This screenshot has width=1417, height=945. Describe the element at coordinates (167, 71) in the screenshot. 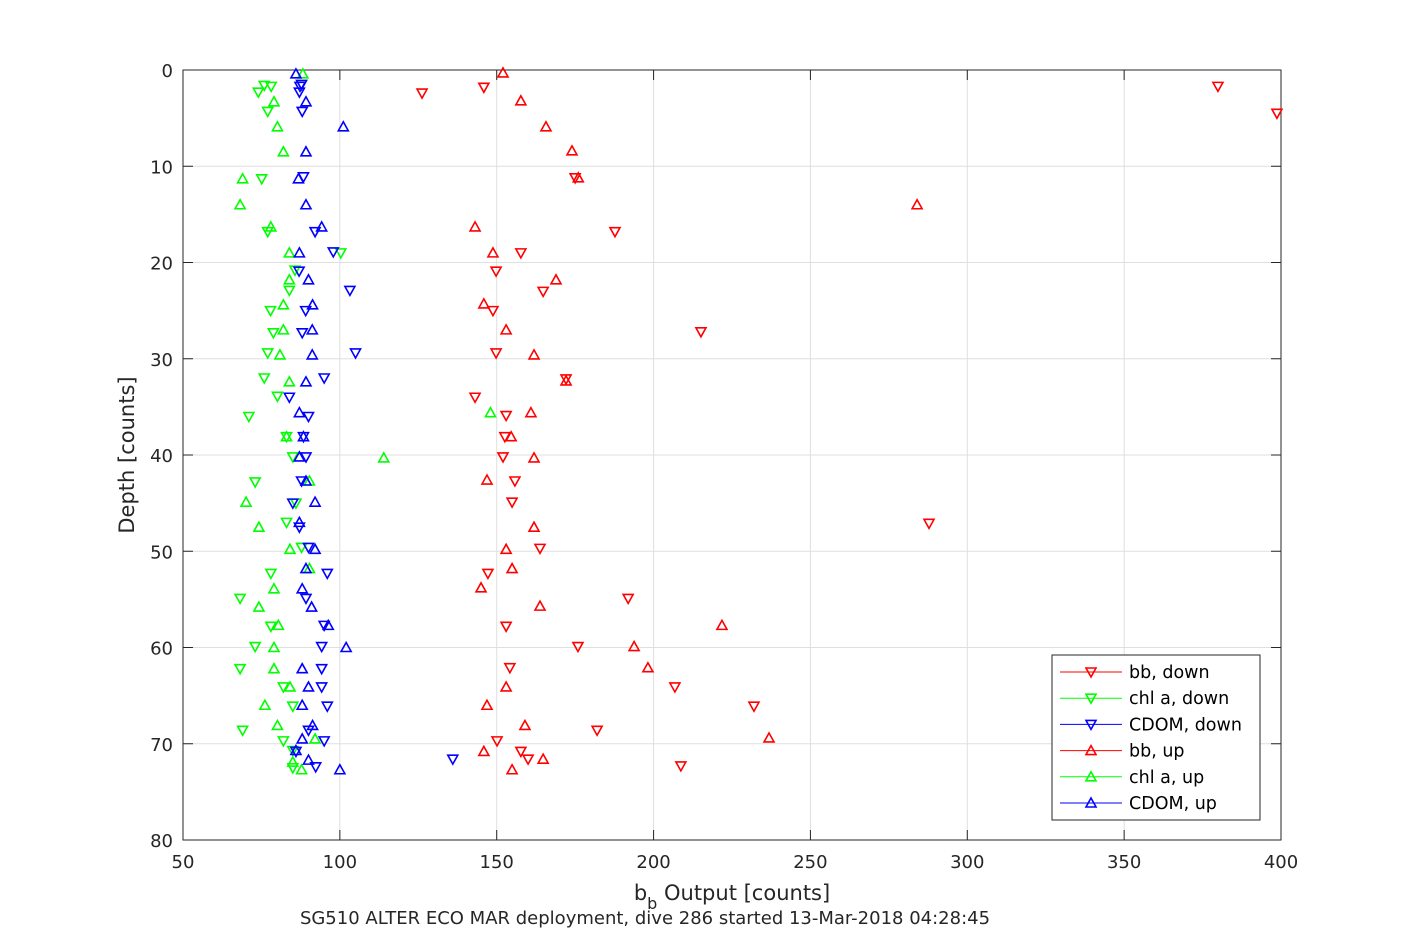

I see `y-tick-label: 0` at that location.